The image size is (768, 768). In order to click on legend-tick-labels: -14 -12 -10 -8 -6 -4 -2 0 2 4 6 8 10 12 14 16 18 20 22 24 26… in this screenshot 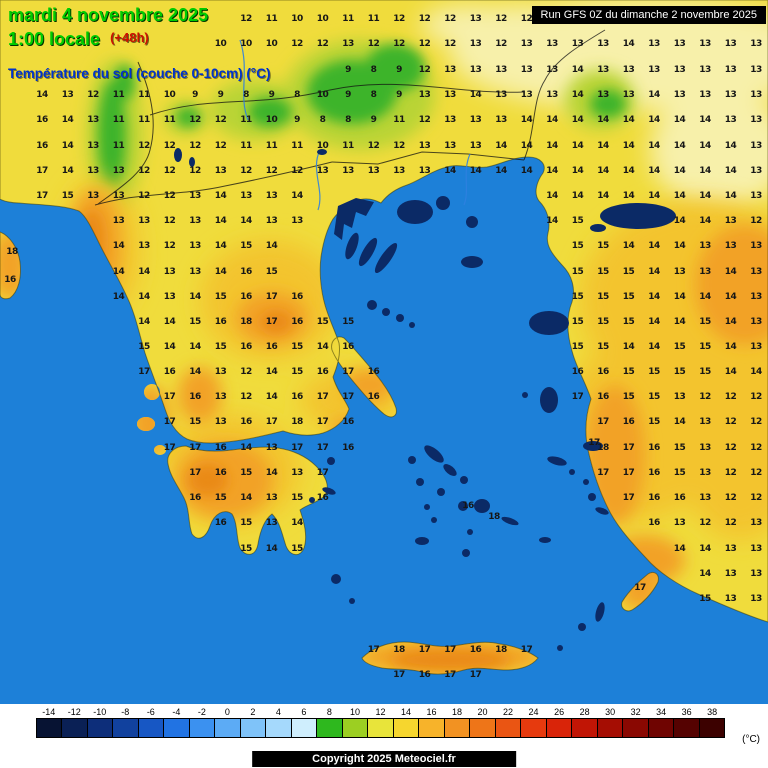, I will do `click(380, 712)`.